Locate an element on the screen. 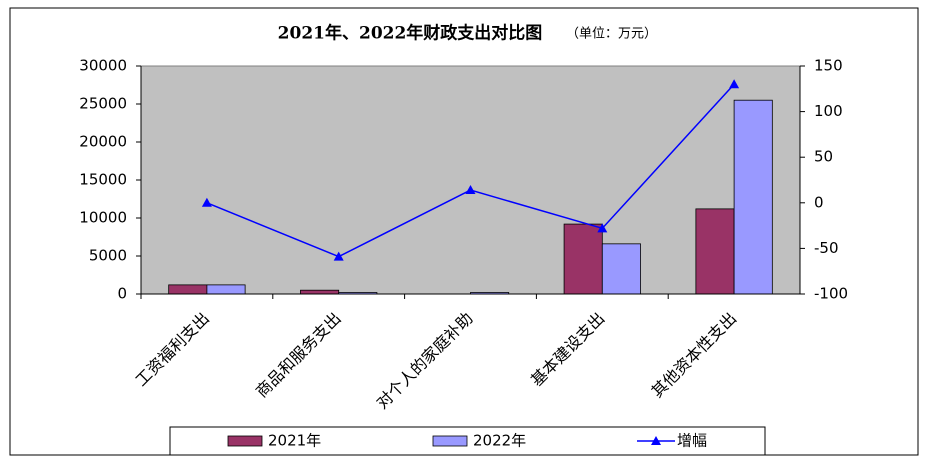 The image size is (926, 460). y-tick-label: 20000 is located at coordinates (103, 142).